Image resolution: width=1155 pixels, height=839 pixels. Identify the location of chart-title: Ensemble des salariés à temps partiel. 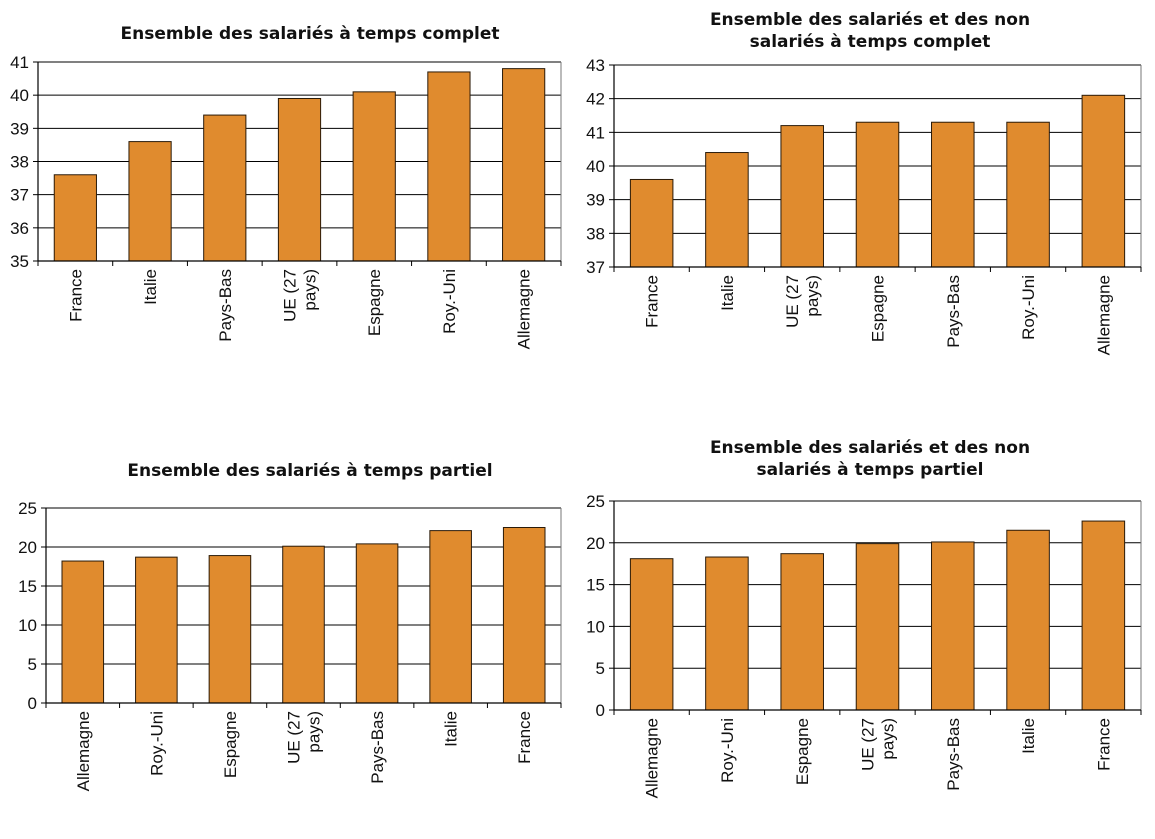
(310, 471).